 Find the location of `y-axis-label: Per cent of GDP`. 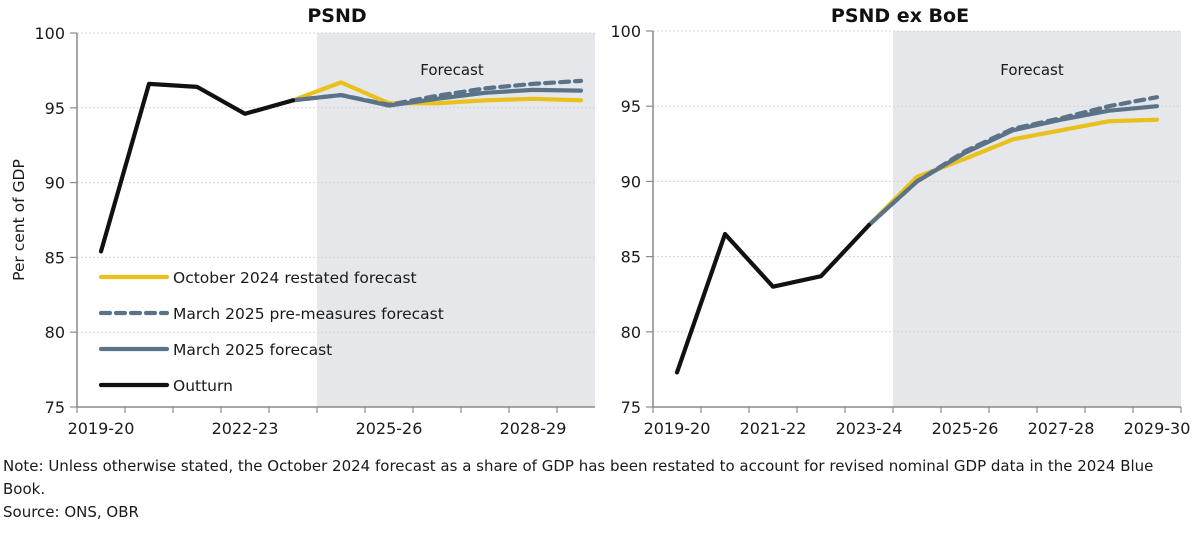

y-axis-label: Per cent of GDP is located at coordinates (19, 220).